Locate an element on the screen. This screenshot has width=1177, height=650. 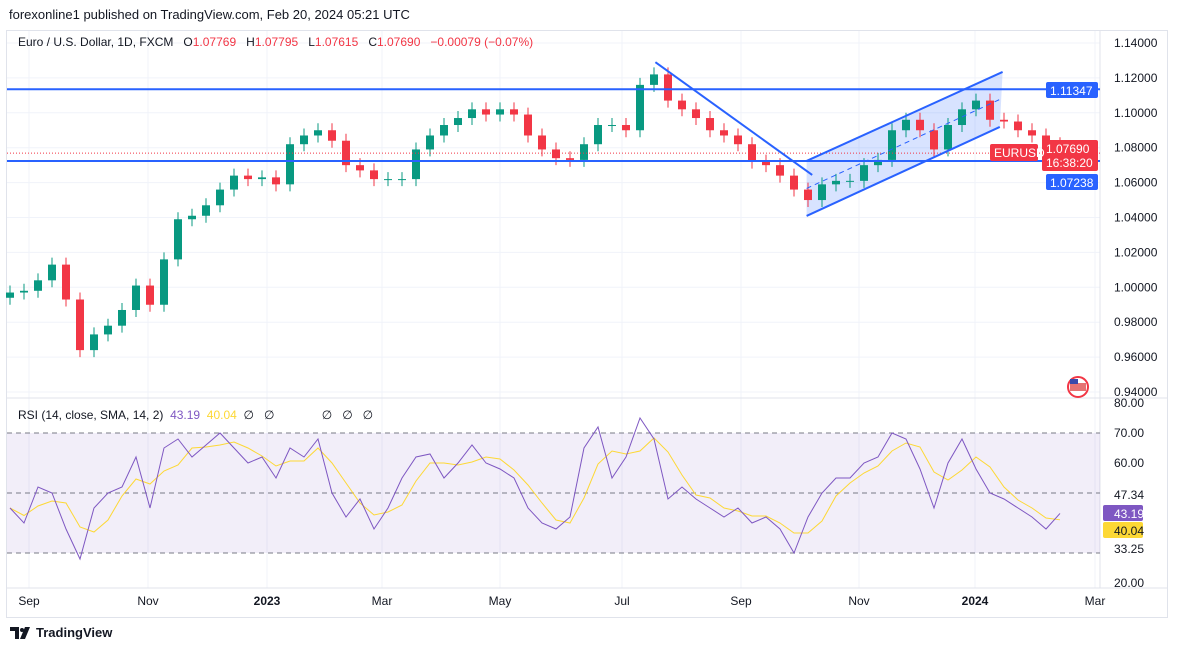
x-tick-label: 2023 is located at coordinates (267, 601).